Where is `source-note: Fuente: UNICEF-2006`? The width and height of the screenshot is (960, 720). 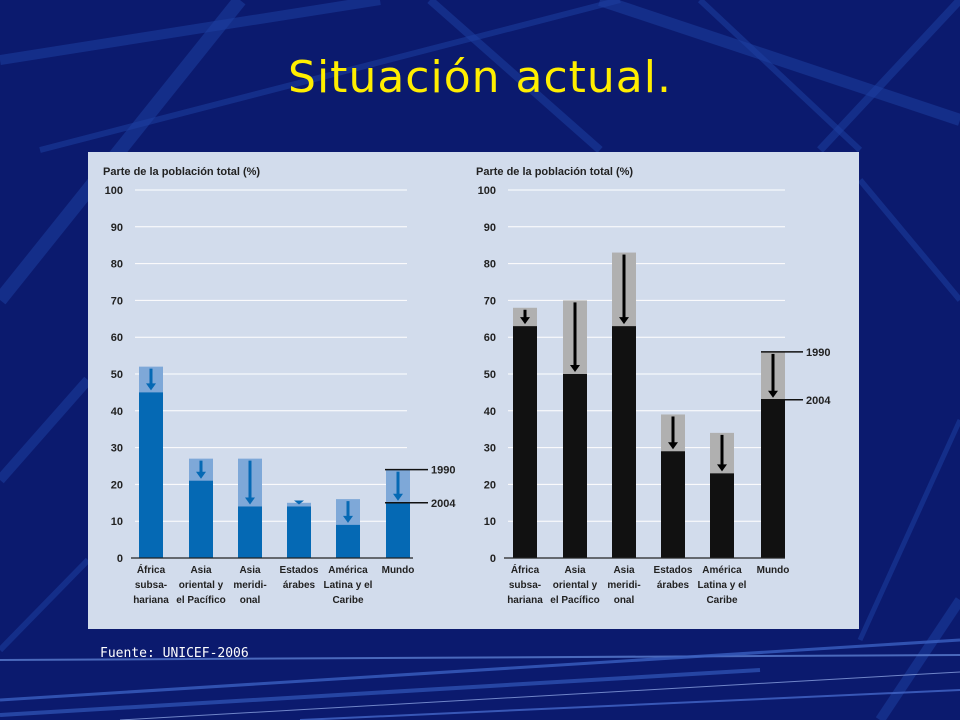 source-note: Fuente: UNICEF-2006 is located at coordinates (174, 653).